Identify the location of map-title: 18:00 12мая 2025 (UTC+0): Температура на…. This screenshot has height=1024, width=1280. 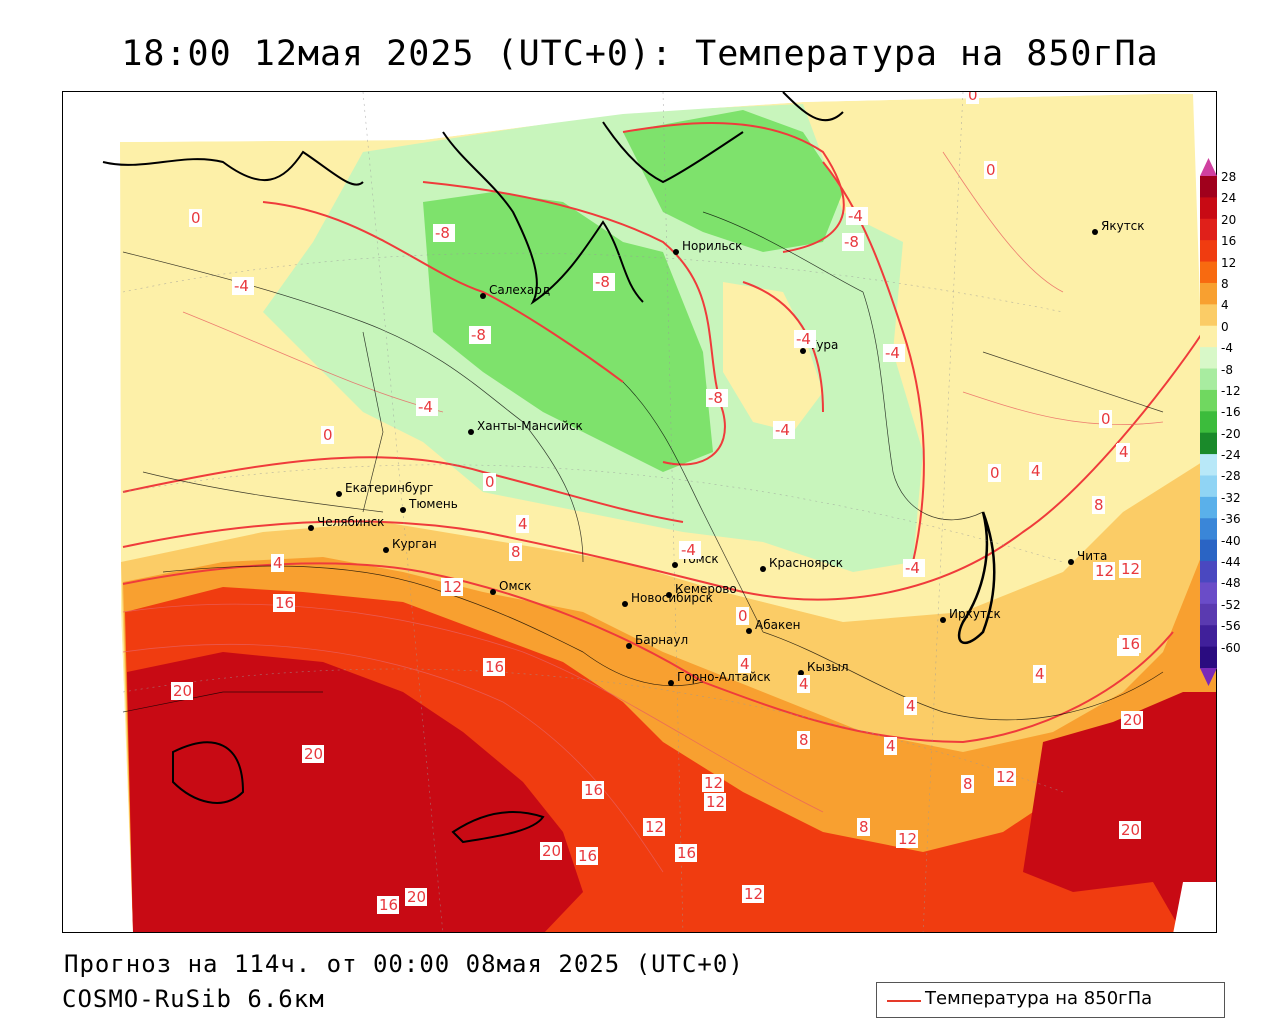
(640, 54).